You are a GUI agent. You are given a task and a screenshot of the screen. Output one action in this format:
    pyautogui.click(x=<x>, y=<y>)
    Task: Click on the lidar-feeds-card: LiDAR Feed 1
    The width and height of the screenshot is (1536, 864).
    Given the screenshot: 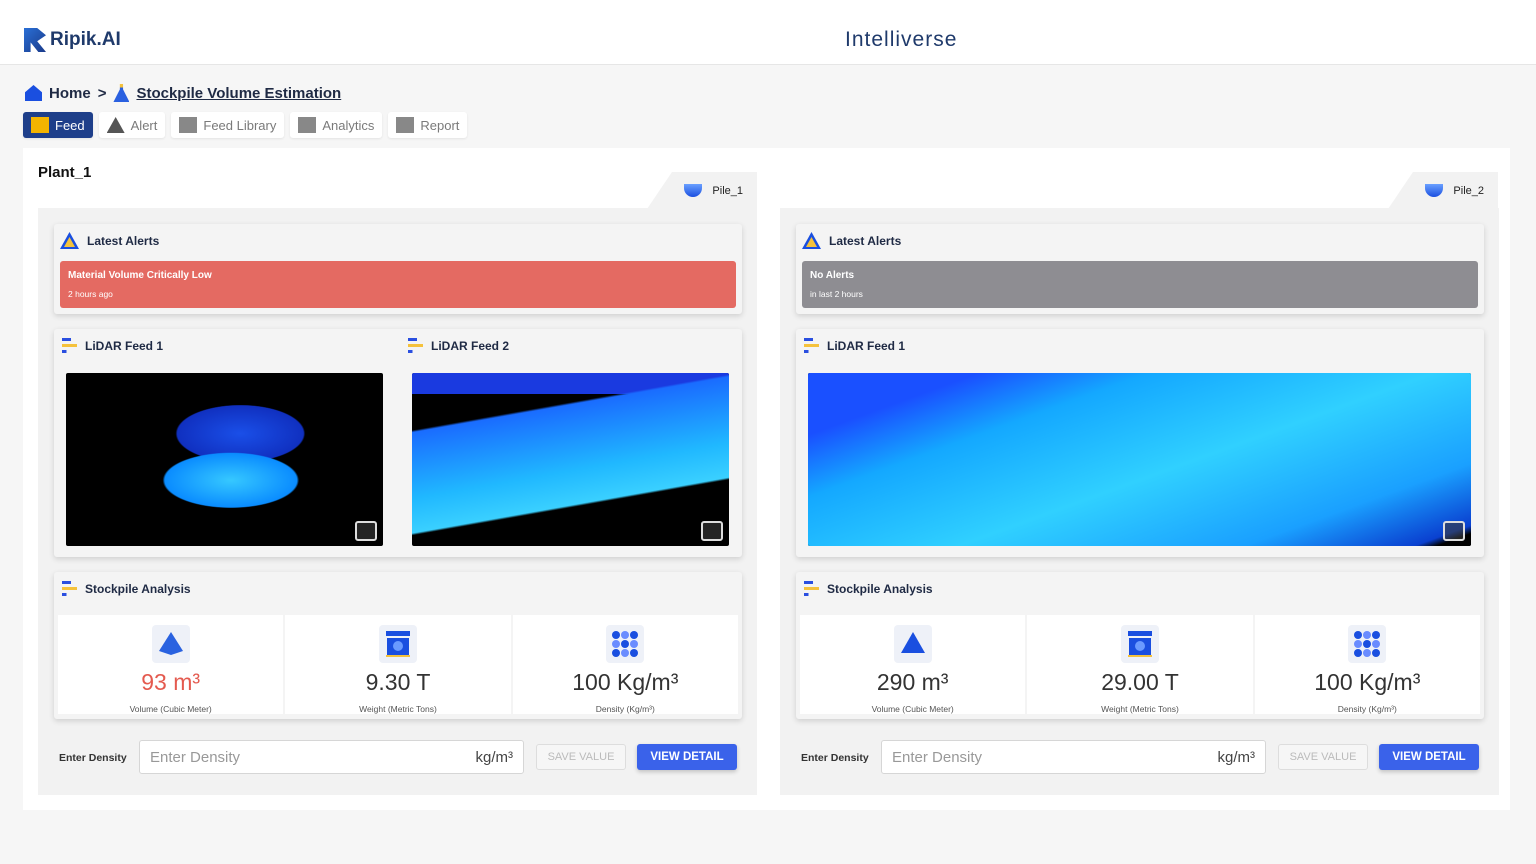 What is the action you would take?
    pyautogui.click(x=1140, y=443)
    